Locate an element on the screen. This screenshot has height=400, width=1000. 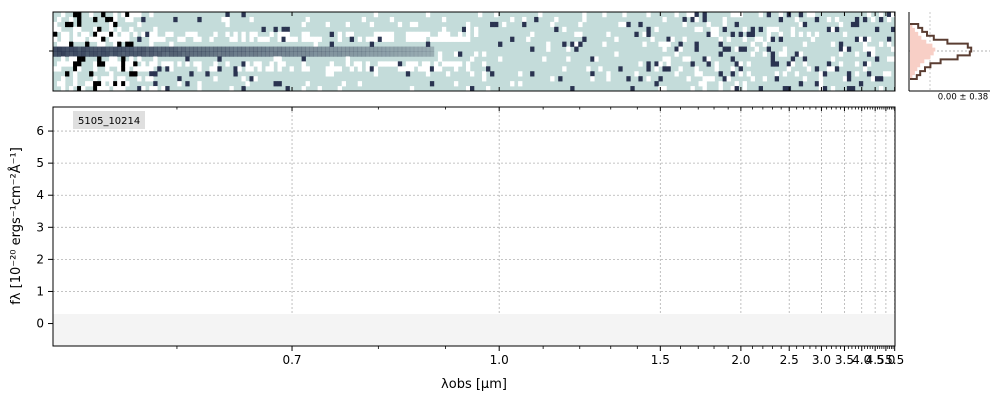
x-tick-label: 5.5 is located at coordinates (894, 360).